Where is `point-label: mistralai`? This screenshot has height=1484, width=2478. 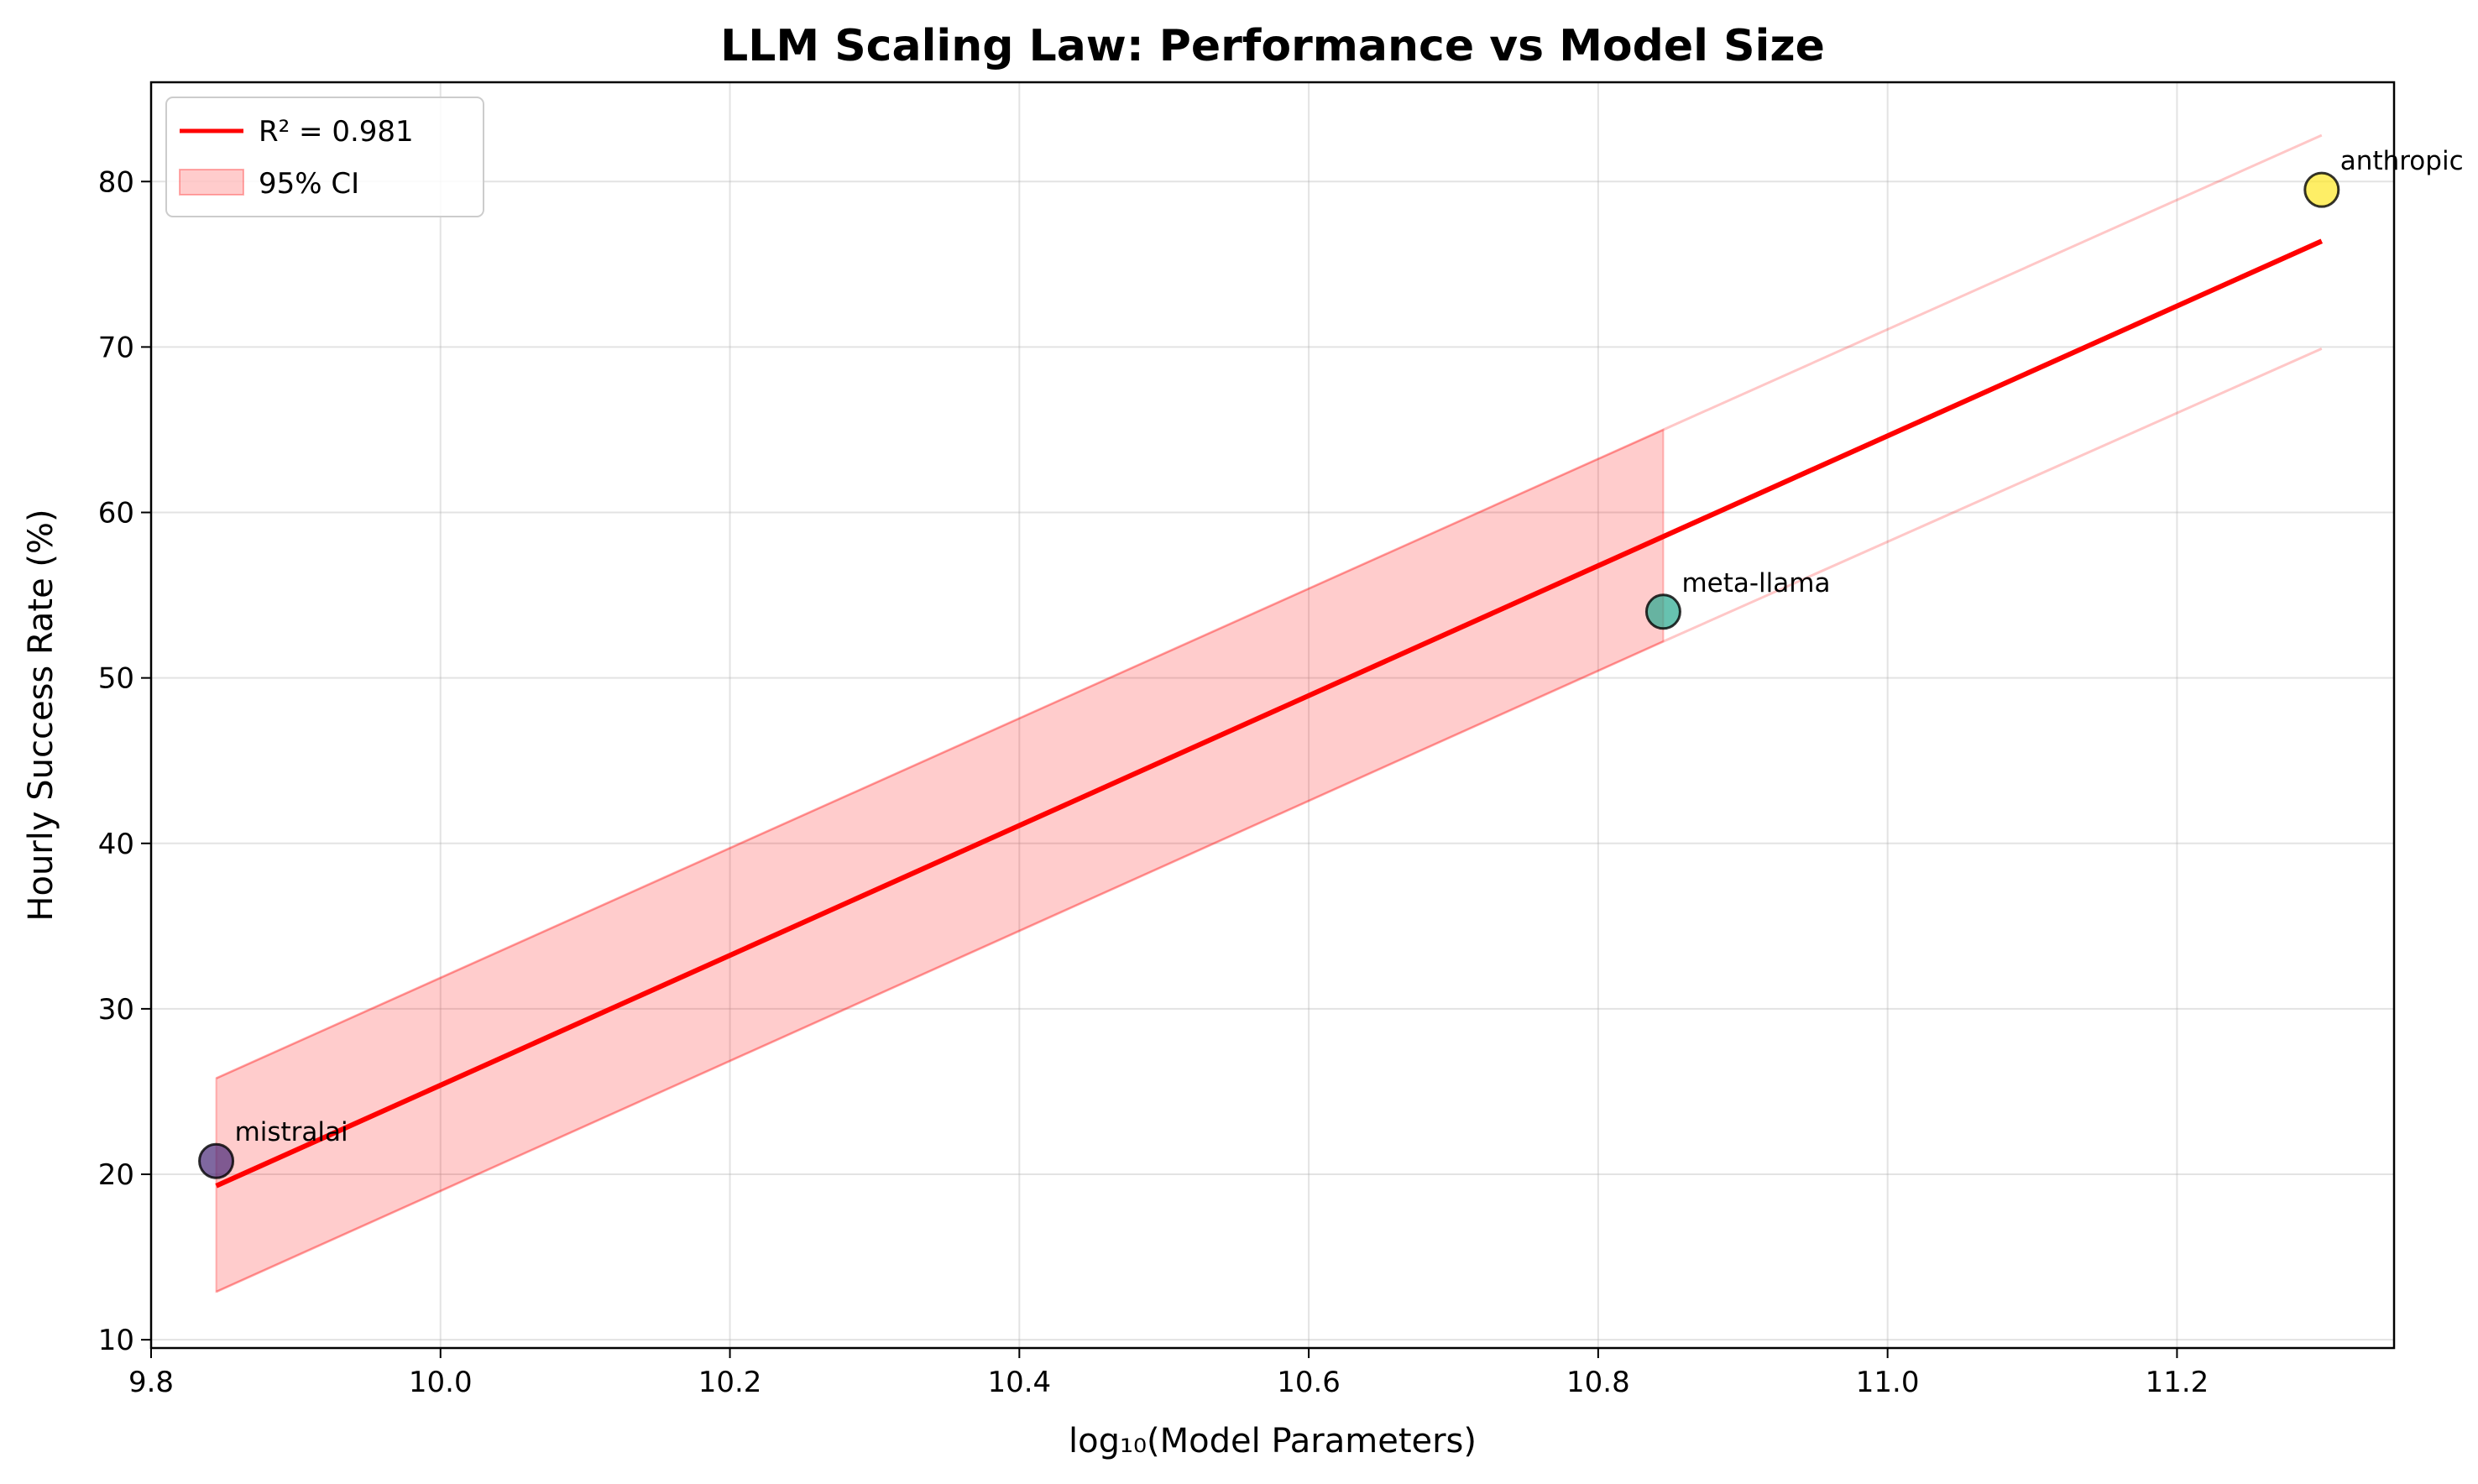 point-label: mistralai is located at coordinates (292, 1132).